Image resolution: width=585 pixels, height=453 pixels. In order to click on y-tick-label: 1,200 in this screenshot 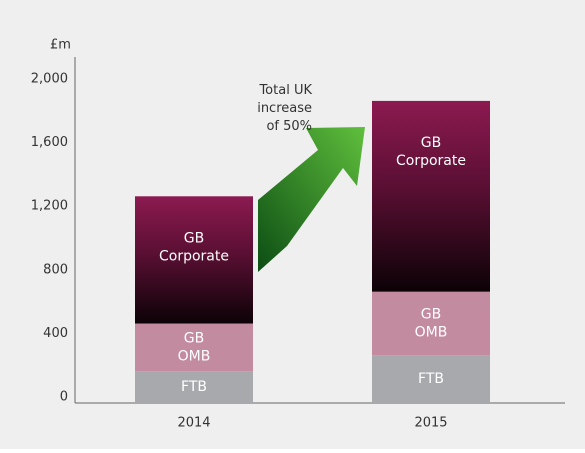, I will do `click(49, 206)`.